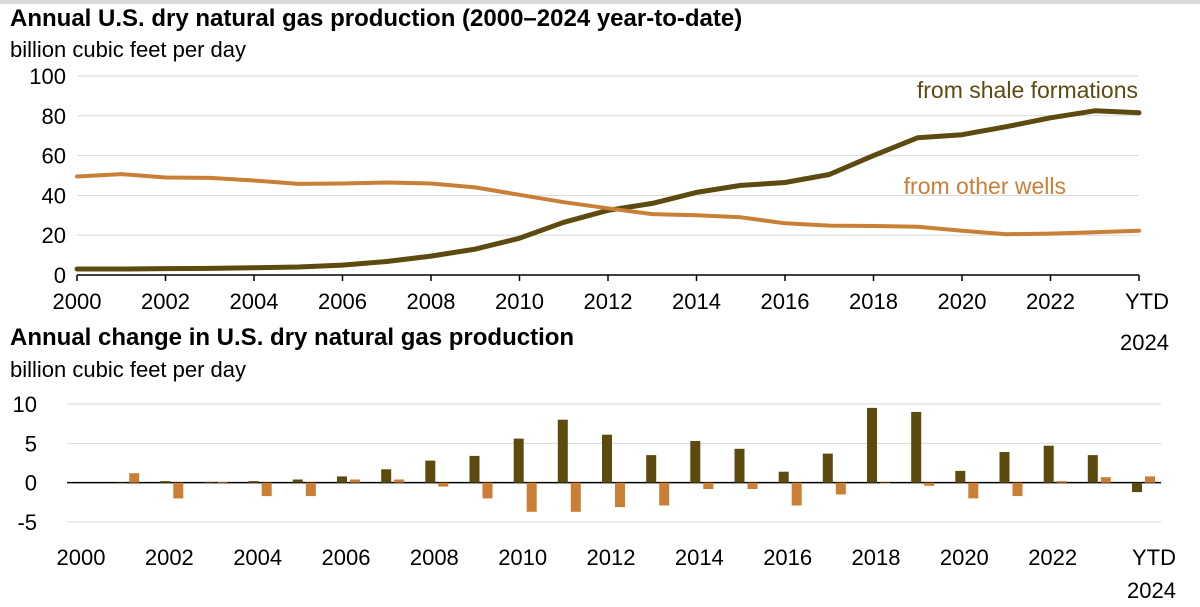 Image resolution: width=1200 pixels, height=607 pixels. What do you see at coordinates (608, 204) in the screenshot?
I see `series-line-other` at bounding box center [608, 204].